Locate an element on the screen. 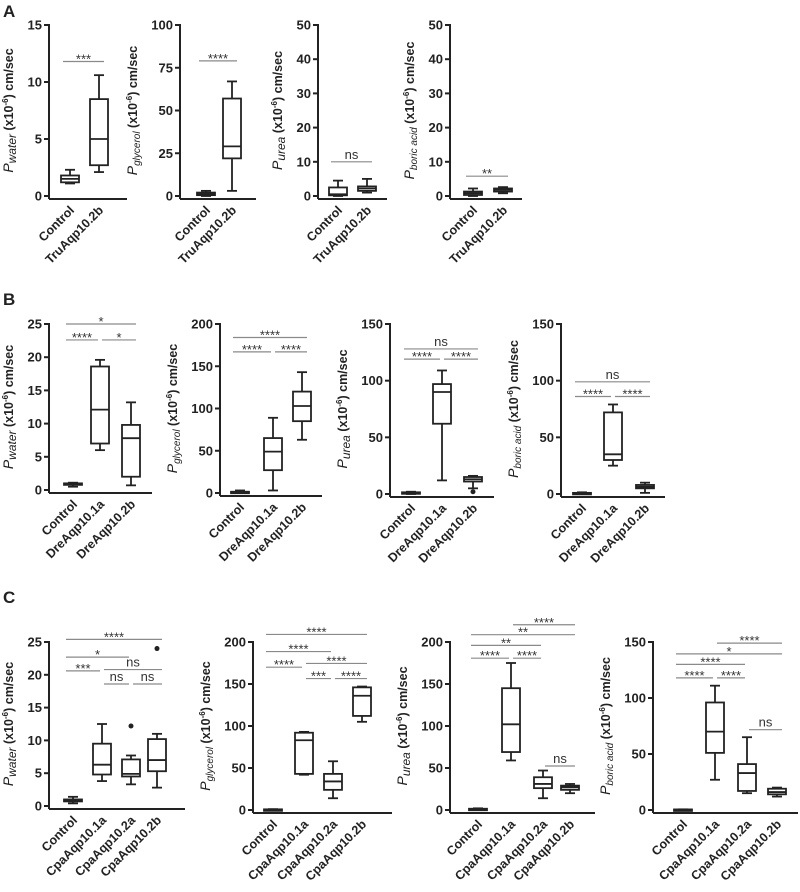 The image size is (800, 892). panel-label-c: C is located at coordinates (9, 597).